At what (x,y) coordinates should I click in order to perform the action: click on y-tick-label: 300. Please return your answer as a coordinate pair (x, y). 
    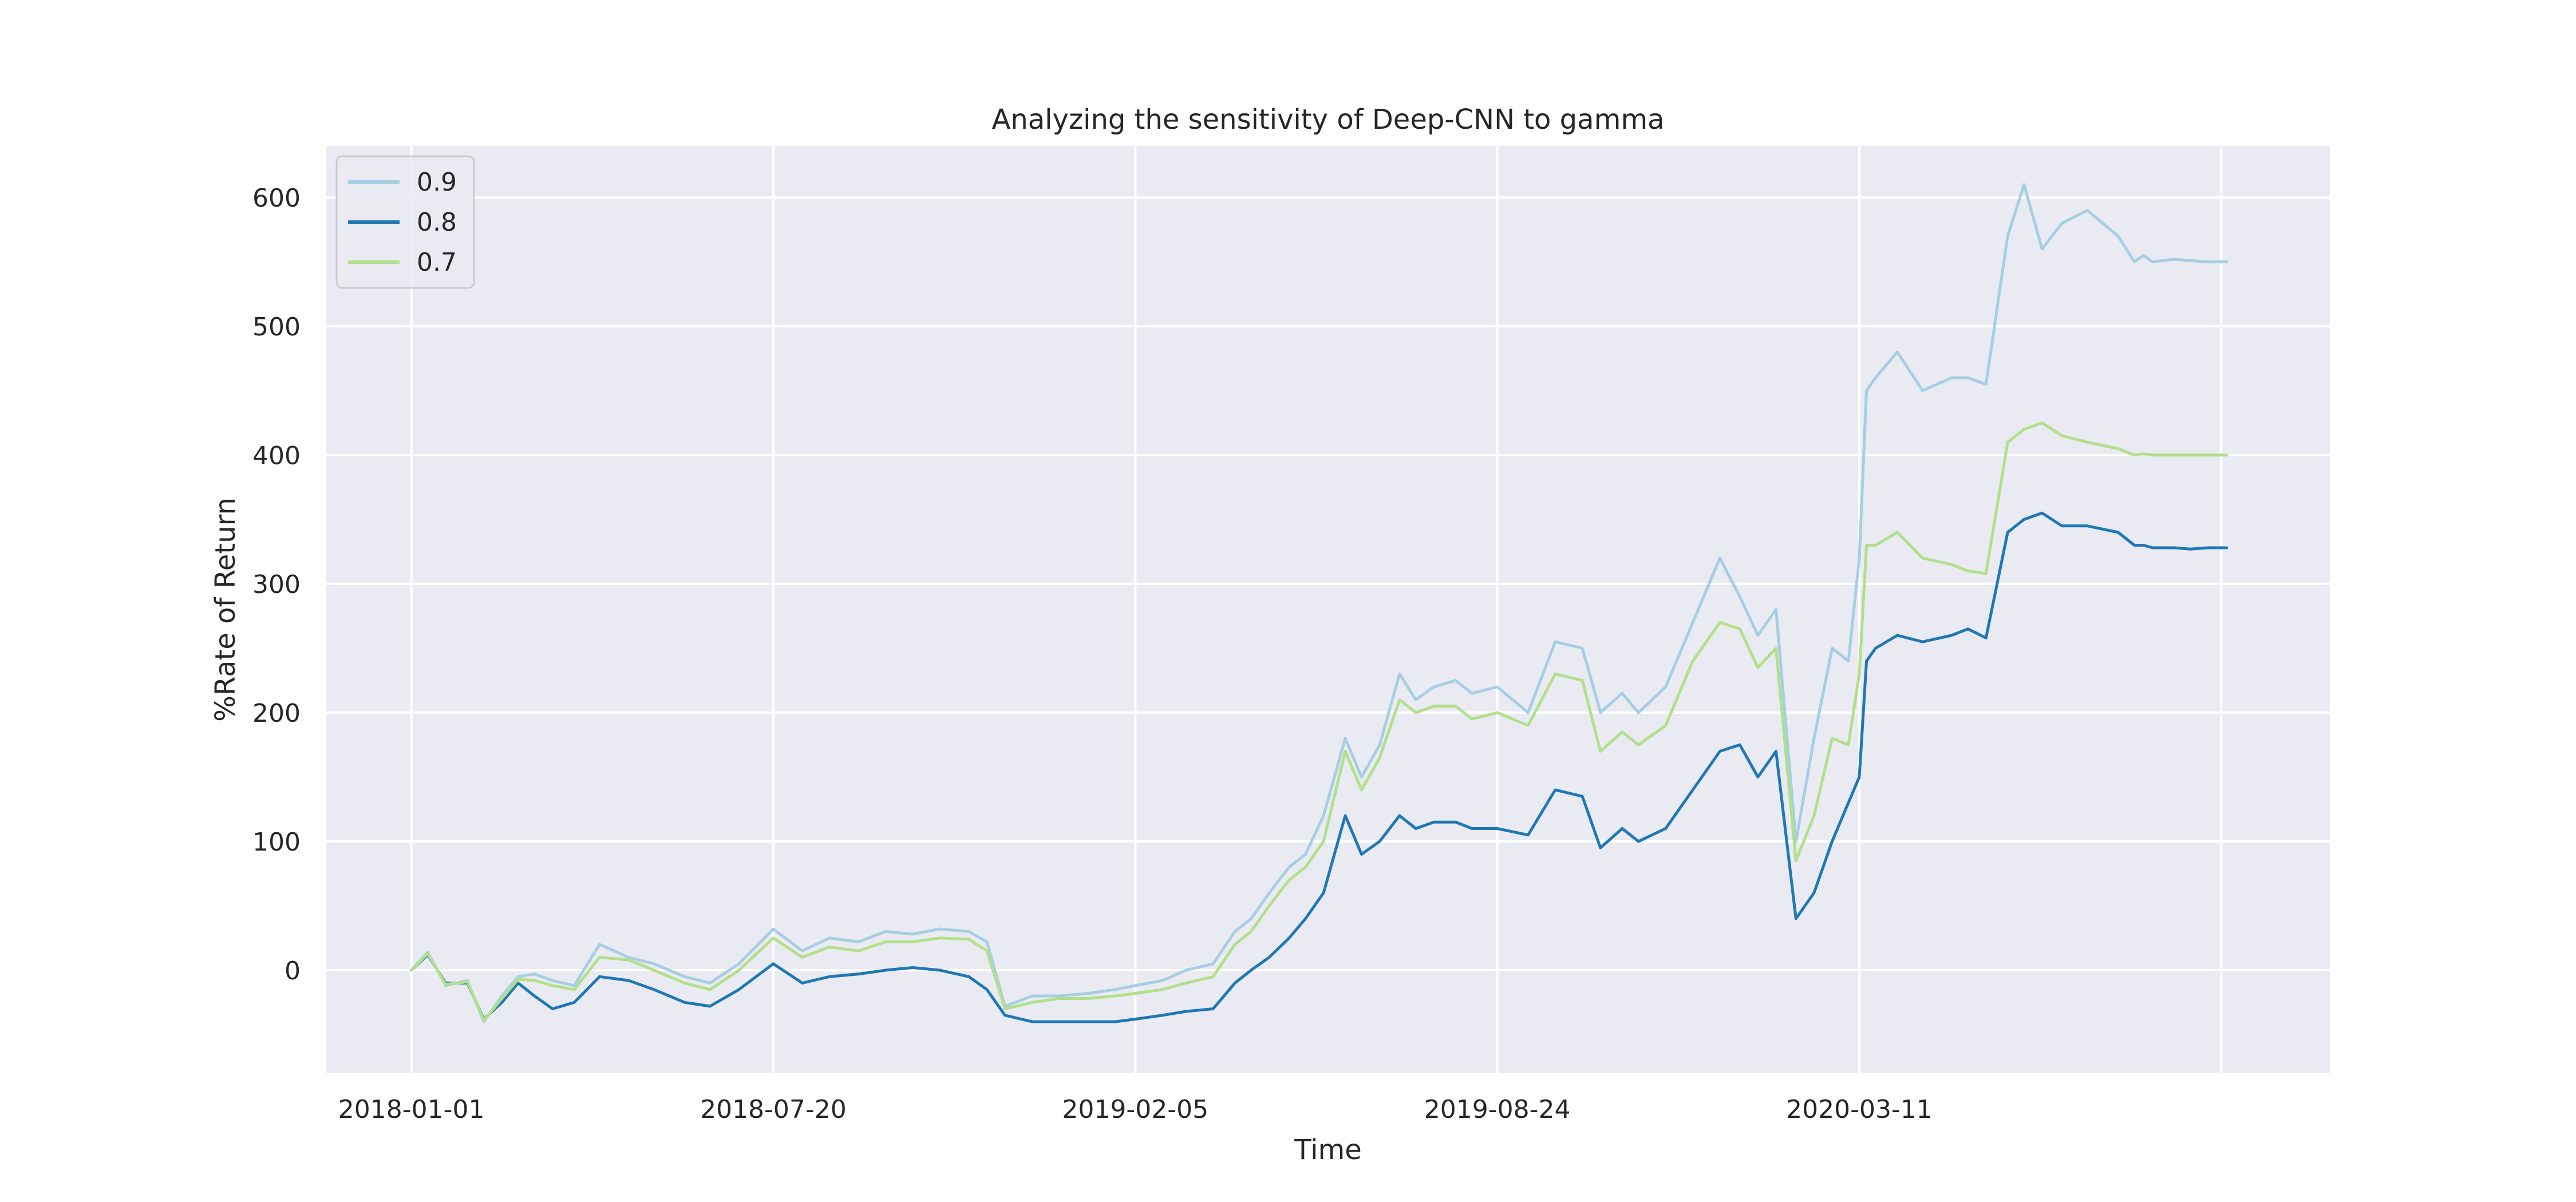
    Looking at the image, I should click on (276, 585).